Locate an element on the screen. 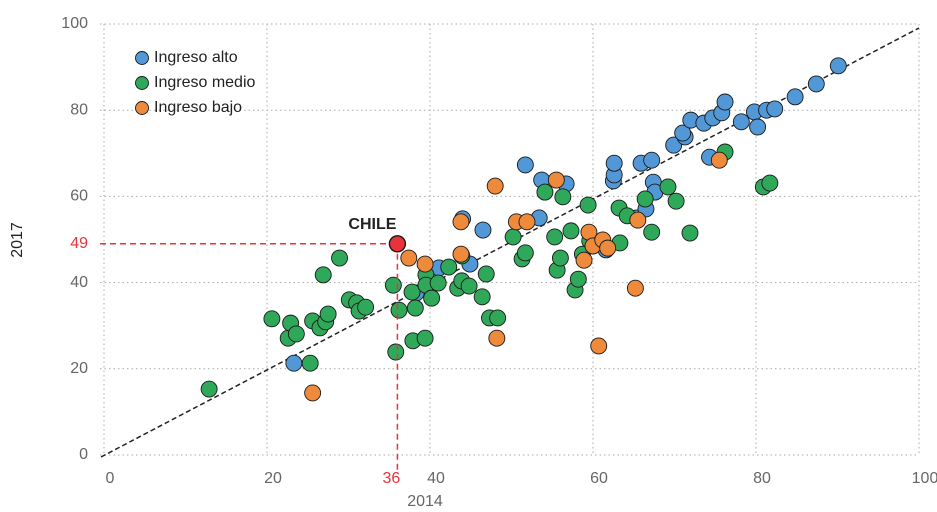 Image resolution: width=937 pixels, height=512 pixels. y-tick-label: 80 is located at coordinates (79, 109).